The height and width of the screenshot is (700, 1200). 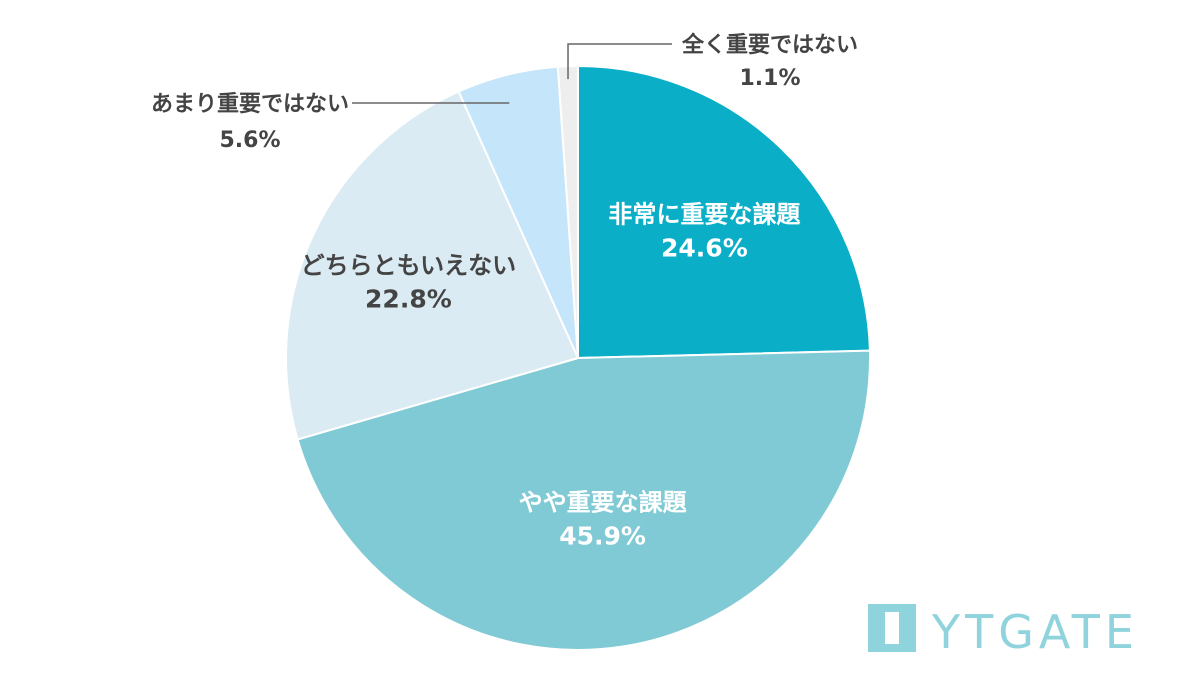 I want to click on slice-category-label: どちらともいえない, so click(x=409, y=265).